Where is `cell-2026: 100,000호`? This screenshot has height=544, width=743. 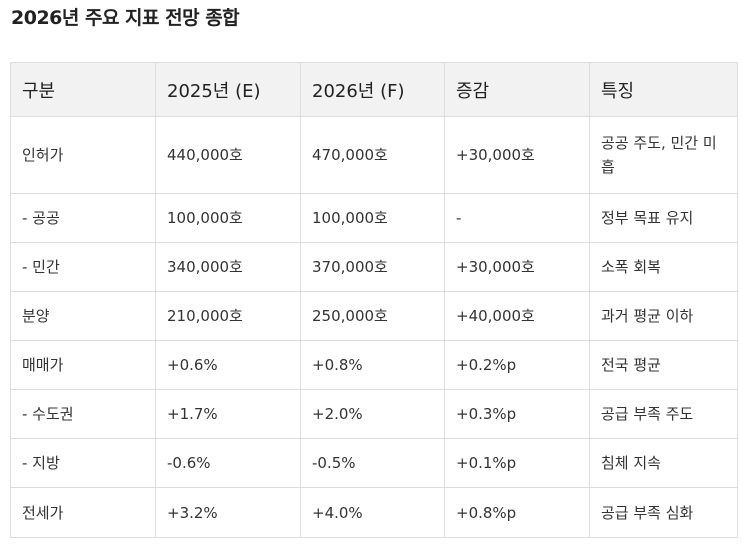 cell-2026: 100,000호 is located at coordinates (372, 218).